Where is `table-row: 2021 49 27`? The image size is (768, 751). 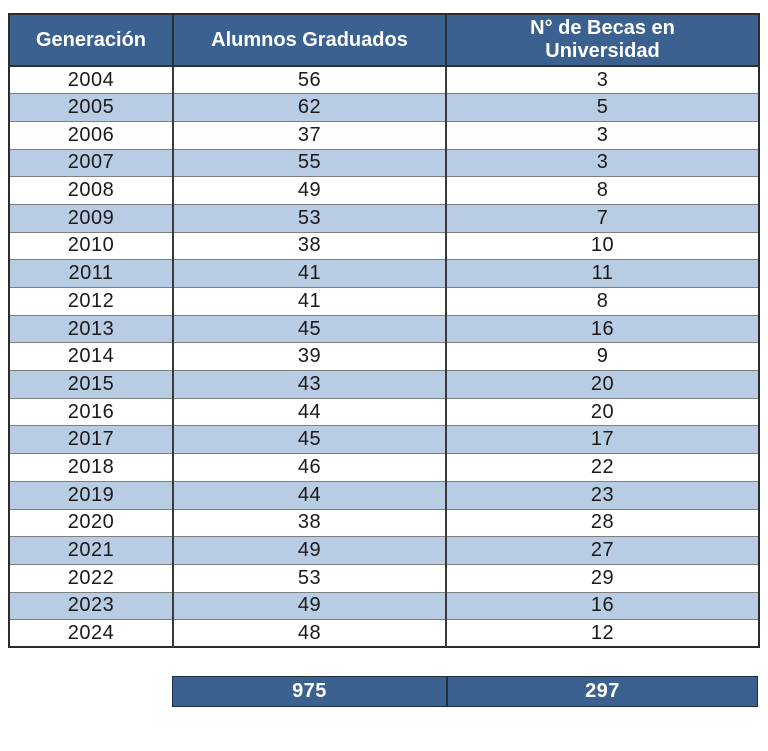
table-row: 2021 49 27 is located at coordinates (384, 550).